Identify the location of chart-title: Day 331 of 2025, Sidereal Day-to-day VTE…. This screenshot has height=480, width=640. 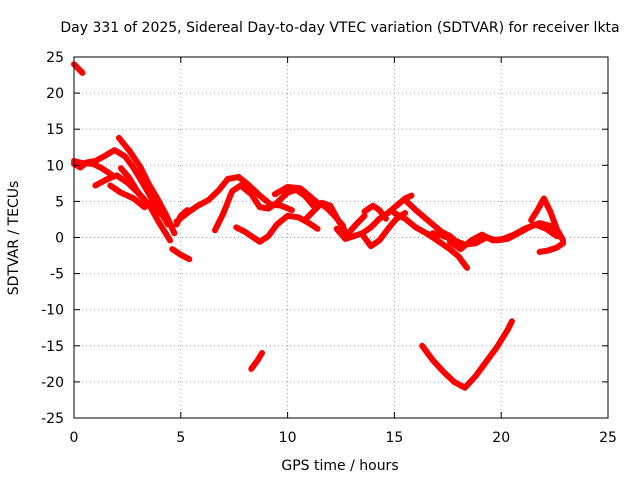
(339, 28).